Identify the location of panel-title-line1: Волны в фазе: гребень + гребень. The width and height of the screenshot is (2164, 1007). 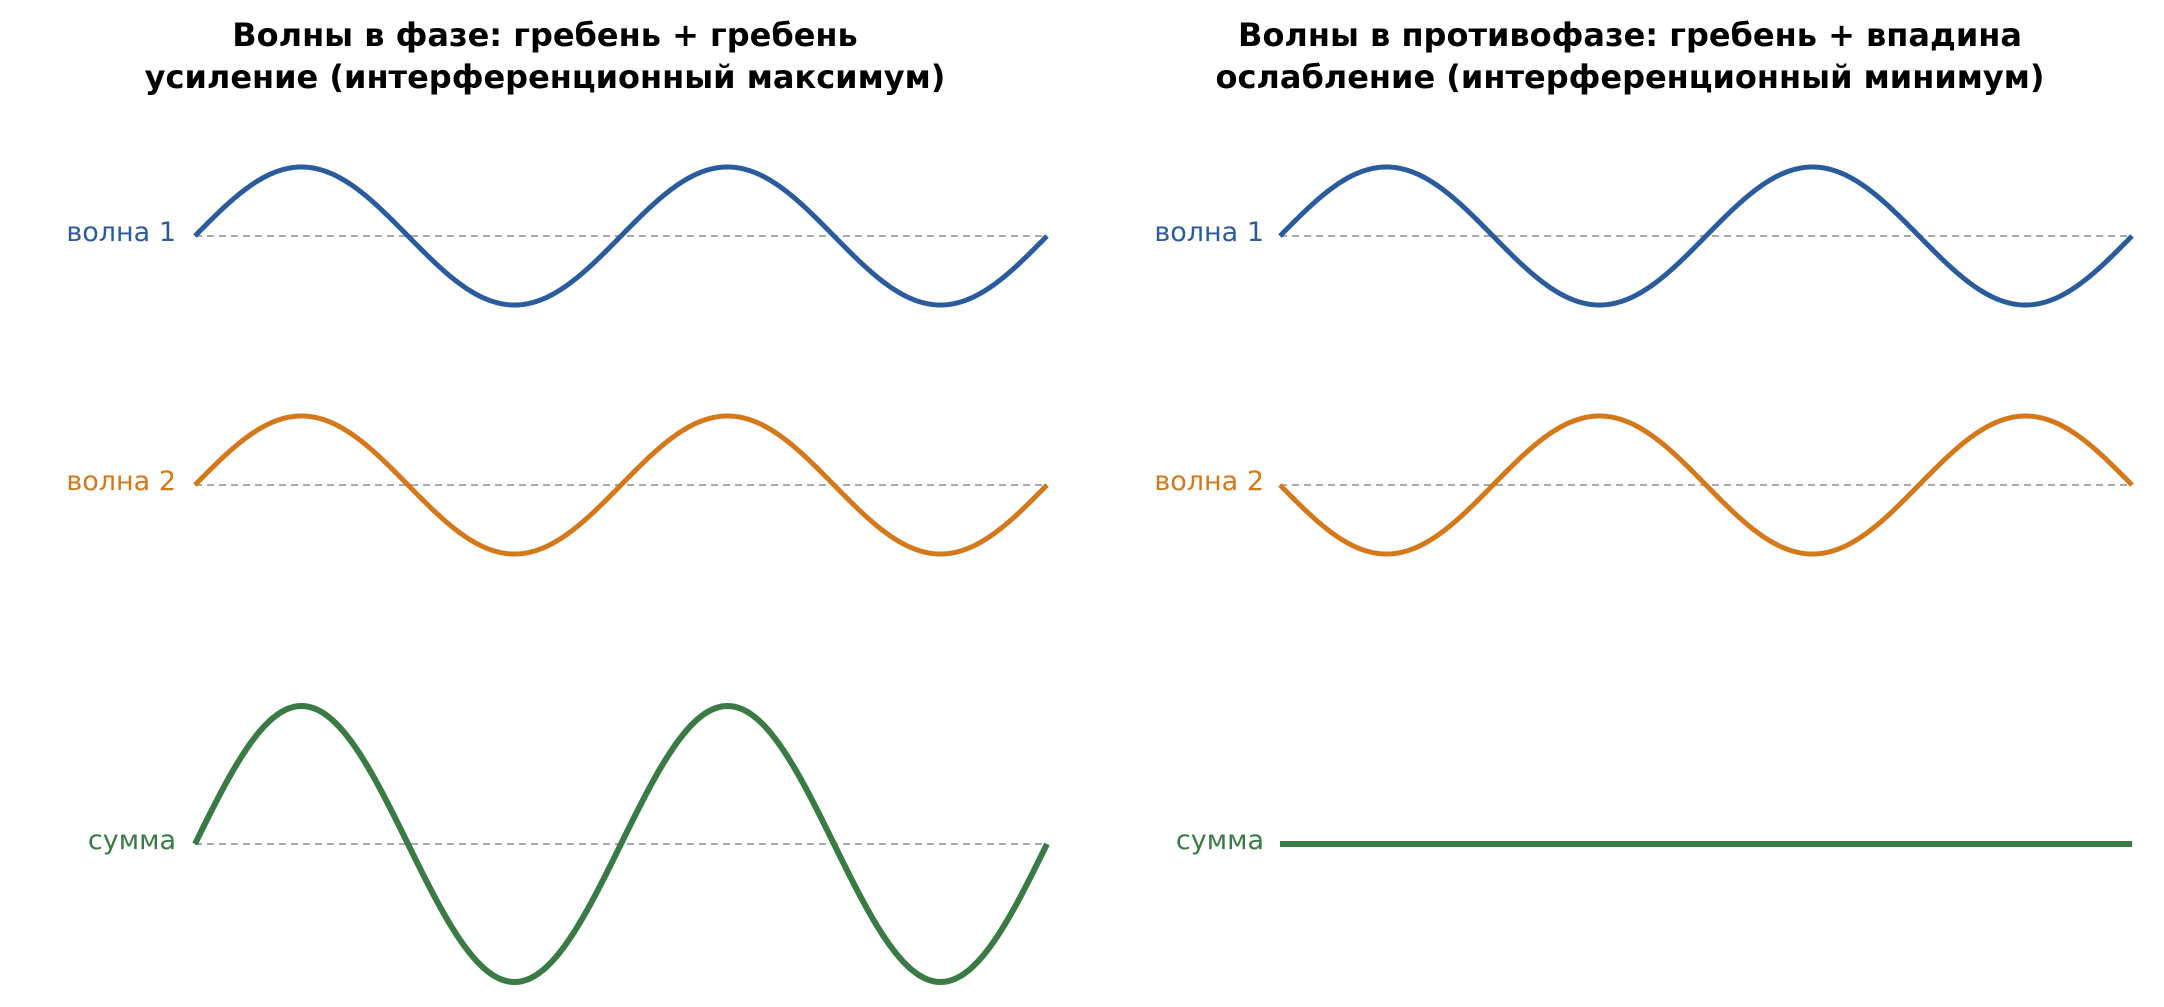
(545, 35).